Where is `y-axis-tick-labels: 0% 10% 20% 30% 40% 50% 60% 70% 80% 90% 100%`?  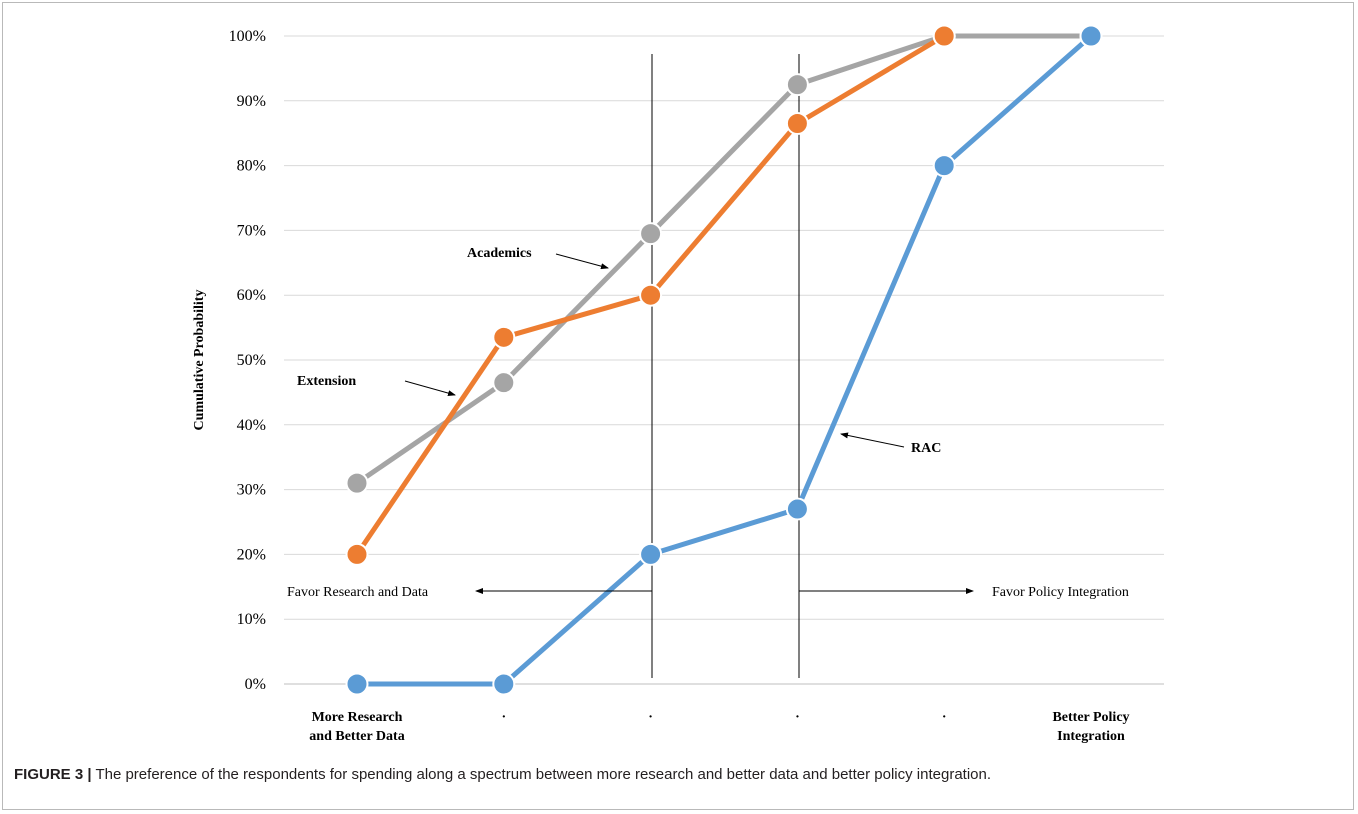
y-axis-tick-labels: 0% 10% 20% 30% 40% 50% 60% 70% 80% 90% 100% is located at coordinates (247, 360).